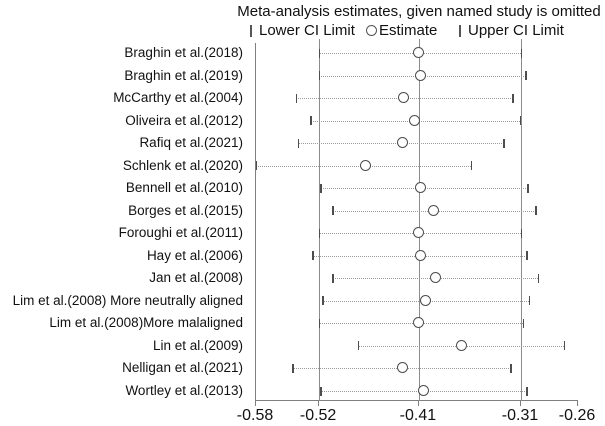 The image size is (605, 426). I want to click on study-label: McCarthy et al.(2004), so click(178, 98).